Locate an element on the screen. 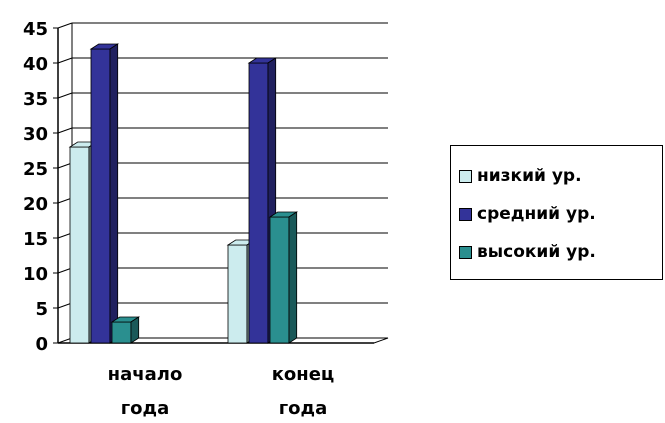 The width and height of the screenshot is (665, 423). legend-swatch-high is located at coordinates (465, 252).